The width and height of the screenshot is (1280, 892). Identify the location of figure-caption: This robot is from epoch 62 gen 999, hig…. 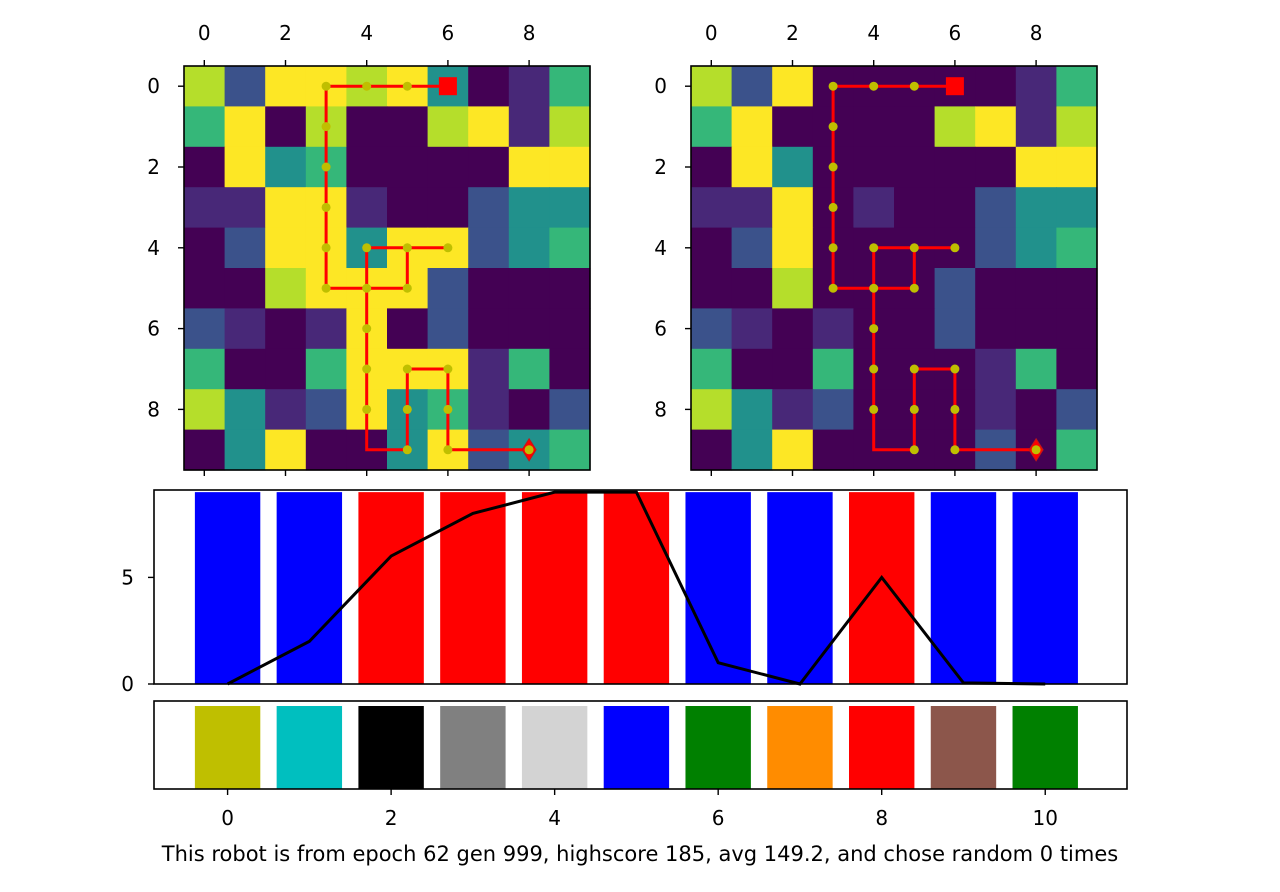
(640, 854).